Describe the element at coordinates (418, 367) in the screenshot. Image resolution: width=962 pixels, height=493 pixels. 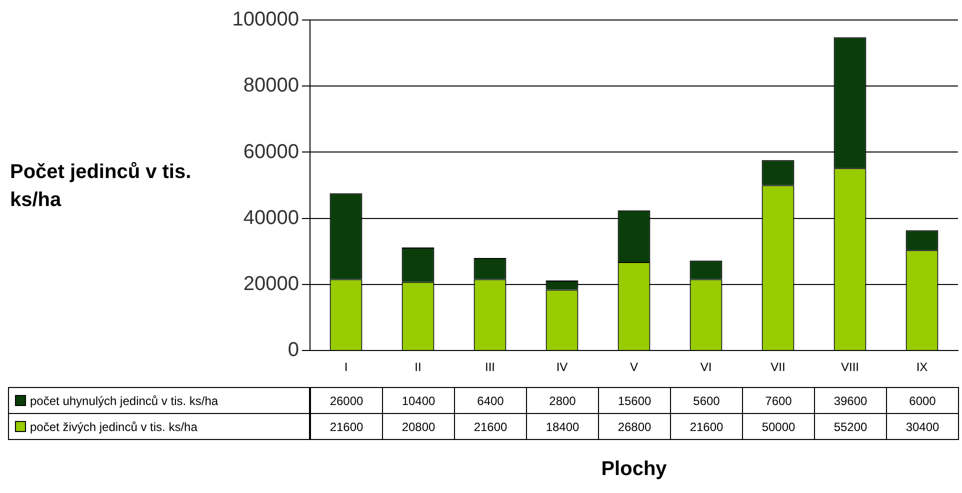
I see `x-tick-label: II` at that location.